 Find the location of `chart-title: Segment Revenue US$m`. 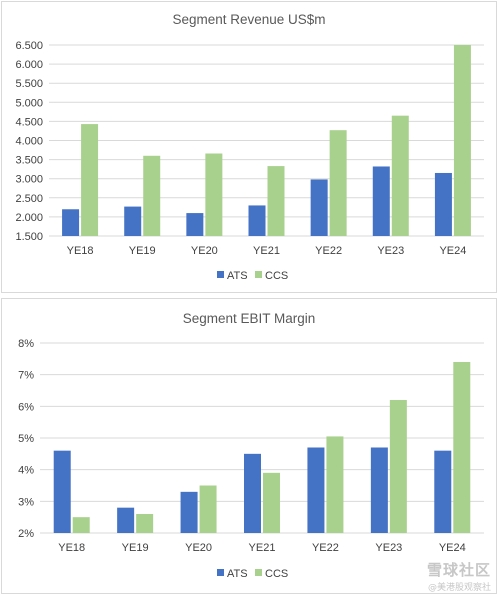

chart-title: Segment Revenue US$m is located at coordinates (248, 19).